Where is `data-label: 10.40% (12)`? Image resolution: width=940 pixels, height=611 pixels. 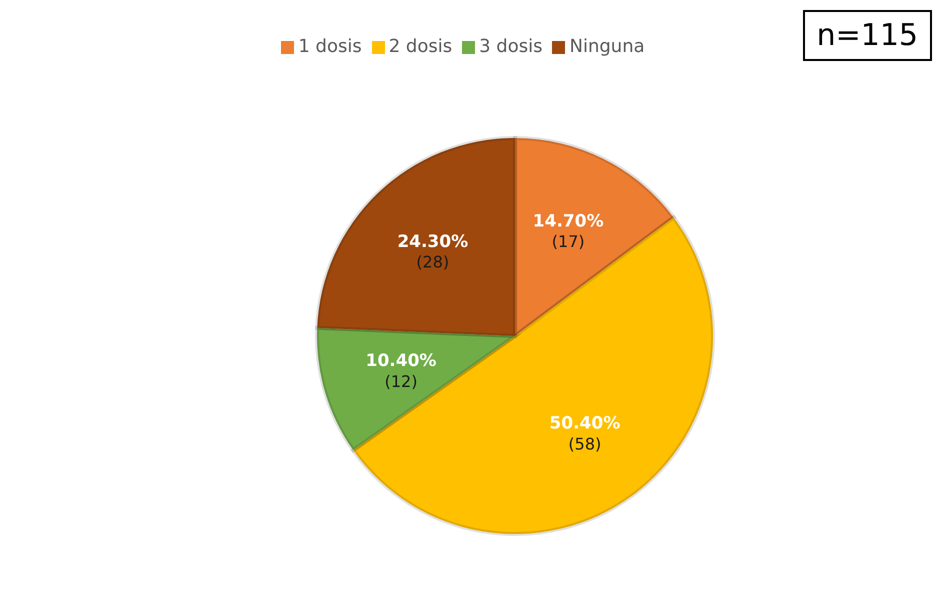 data-label: 10.40% (12) is located at coordinates (401, 371).